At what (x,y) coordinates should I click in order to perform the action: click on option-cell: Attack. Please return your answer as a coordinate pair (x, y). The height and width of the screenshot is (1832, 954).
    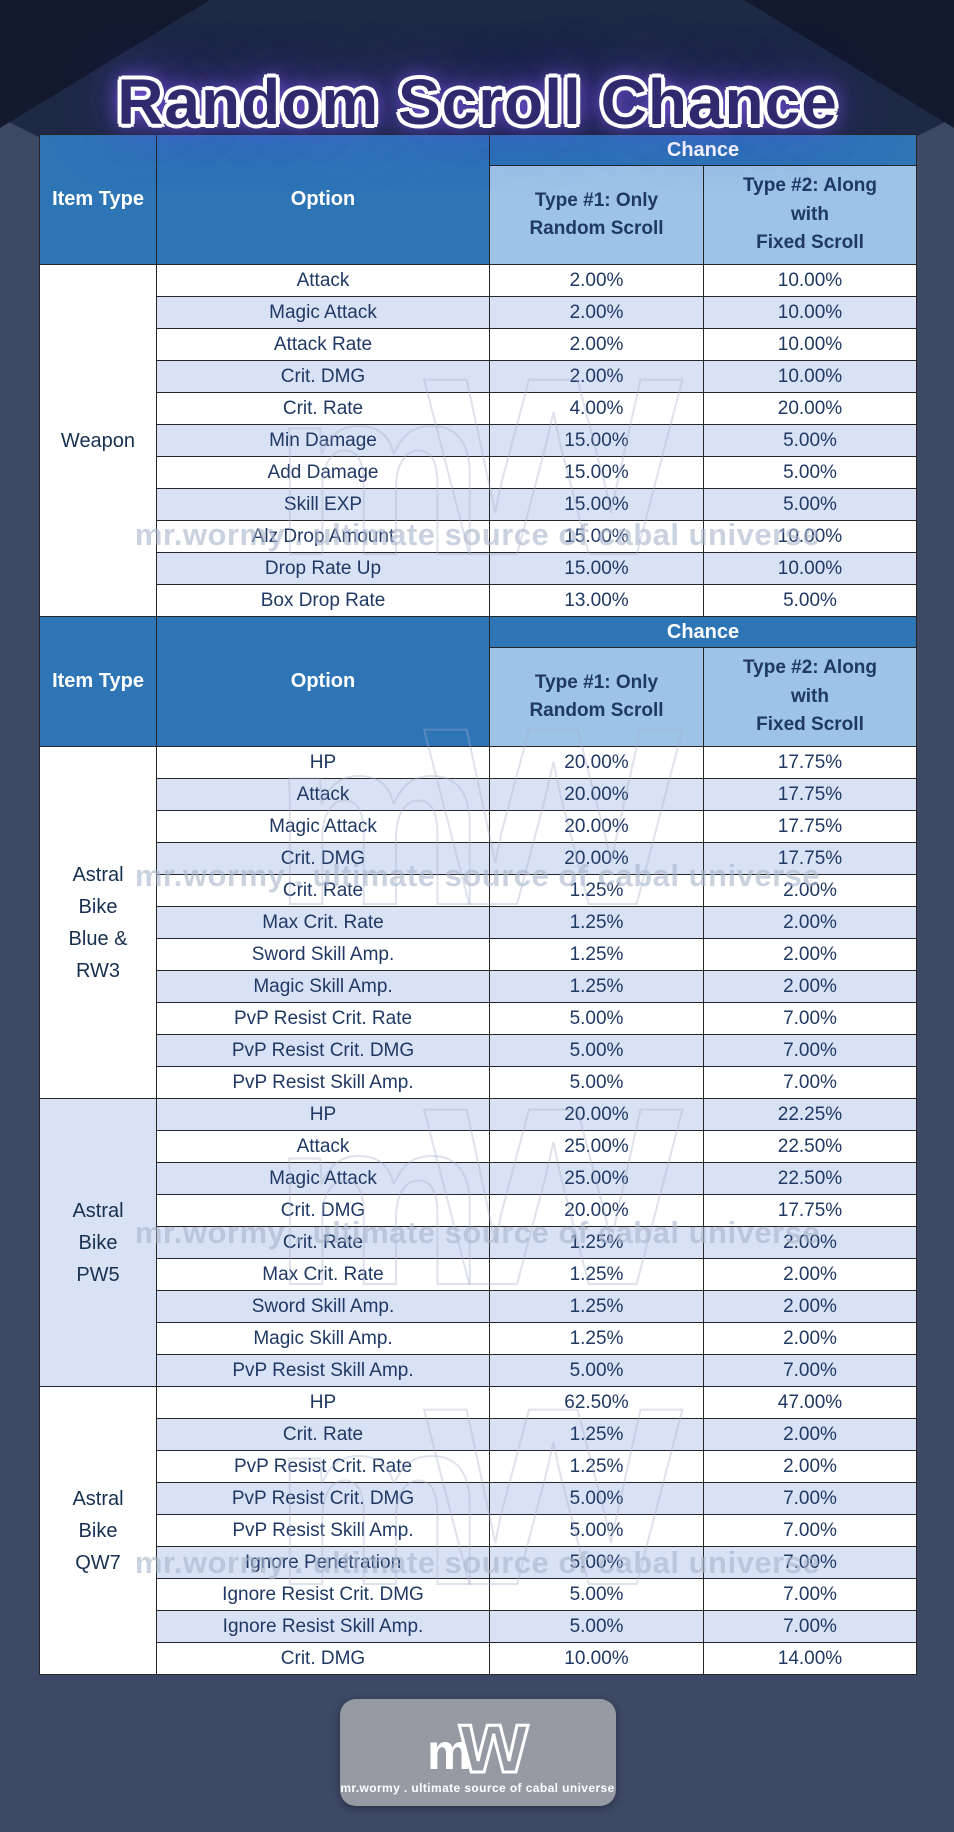
    Looking at the image, I should click on (323, 1146).